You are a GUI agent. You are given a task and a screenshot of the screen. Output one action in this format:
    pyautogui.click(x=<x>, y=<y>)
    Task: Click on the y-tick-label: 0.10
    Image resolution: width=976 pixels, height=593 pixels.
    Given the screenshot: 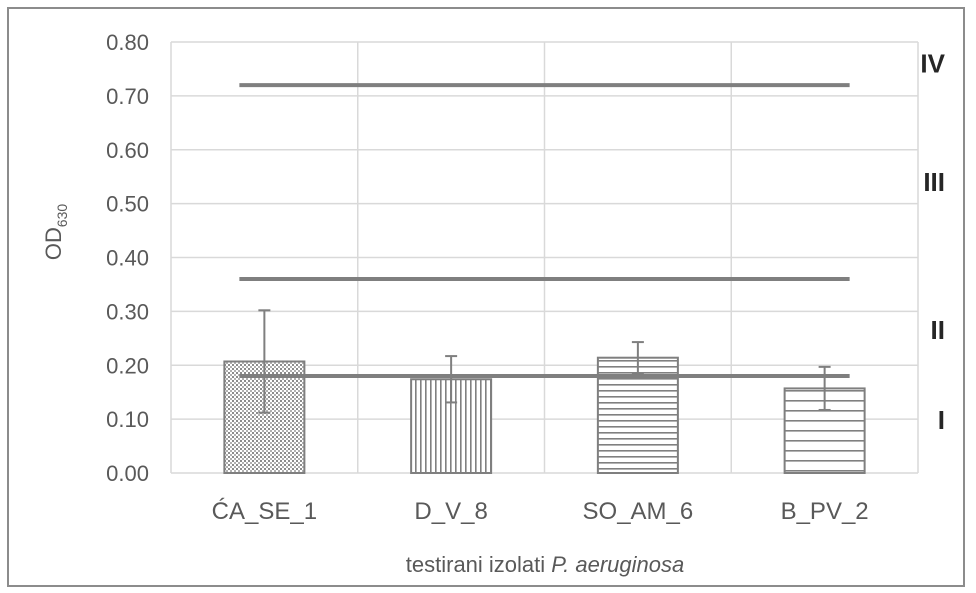 What is the action you would take?
    pyautogui.click(x=127, y=419)
    